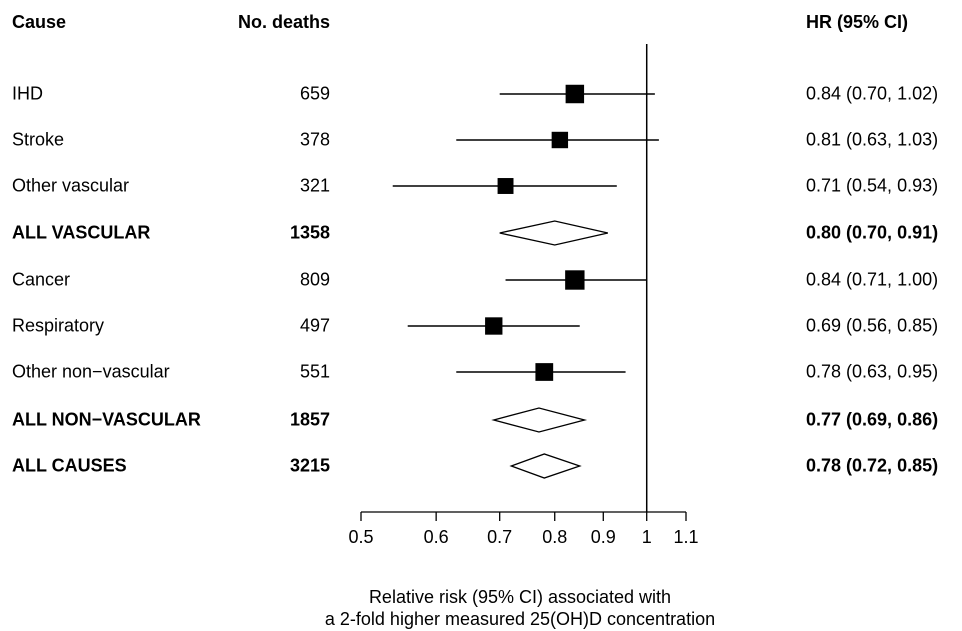 The width and height of the screenshot is (962, 631). Describe the element at coordinates (685, 537) in the screenshot. I see `x-tick-label: 1.1` at that location.